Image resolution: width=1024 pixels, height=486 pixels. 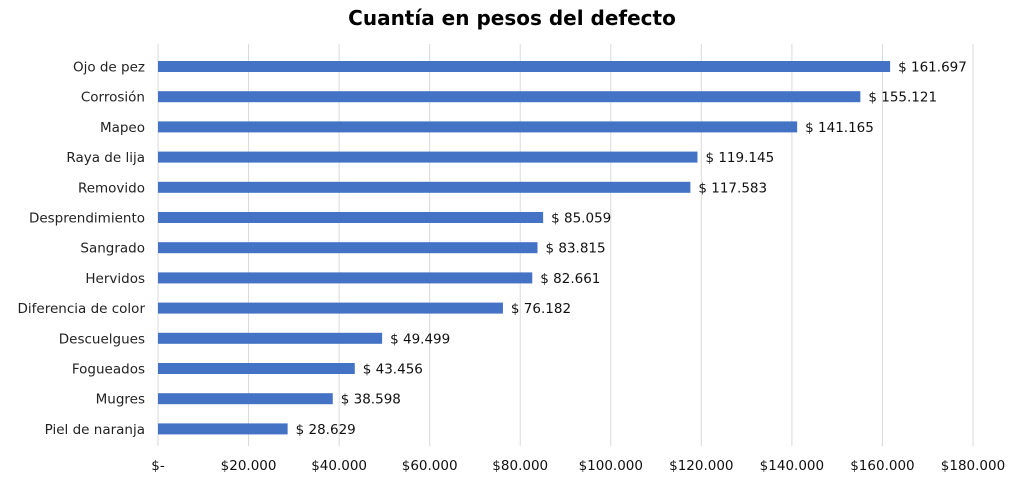 What do you see at coordinates (371, 400) in the screenshot?
I see `data-label: $ 38.598` at bounding box center [371, 400].